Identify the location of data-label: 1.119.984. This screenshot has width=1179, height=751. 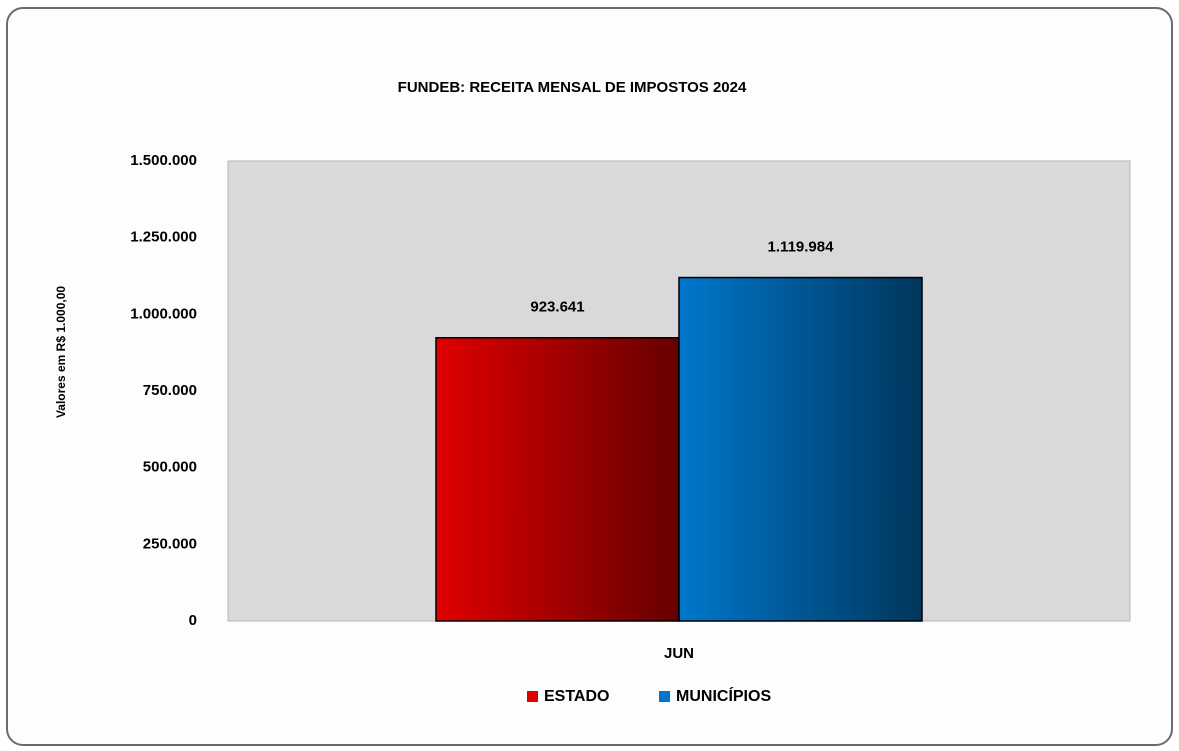
(801, 247).